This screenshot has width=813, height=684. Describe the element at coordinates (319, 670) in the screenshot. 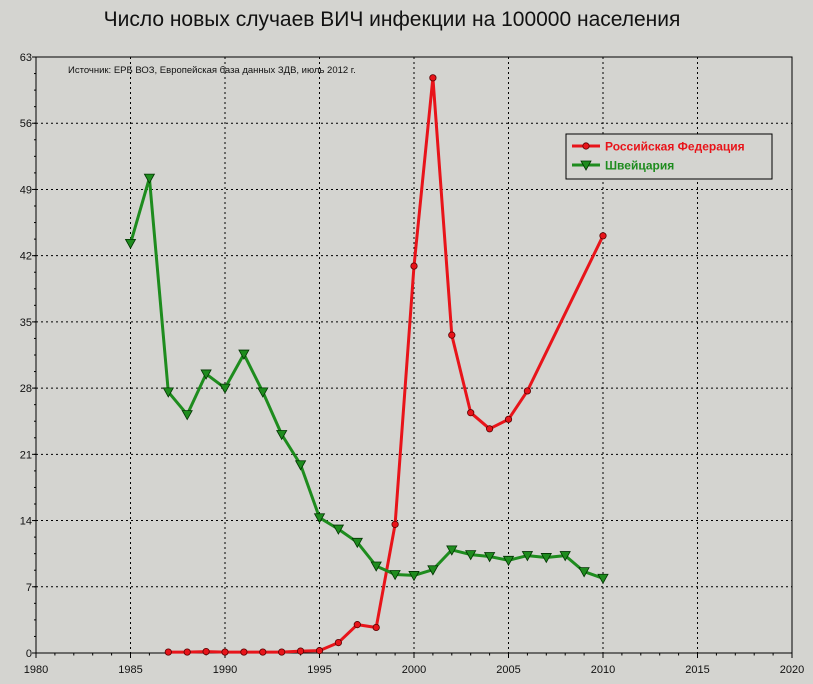

I see `x-tick-label: 1995` at that location.